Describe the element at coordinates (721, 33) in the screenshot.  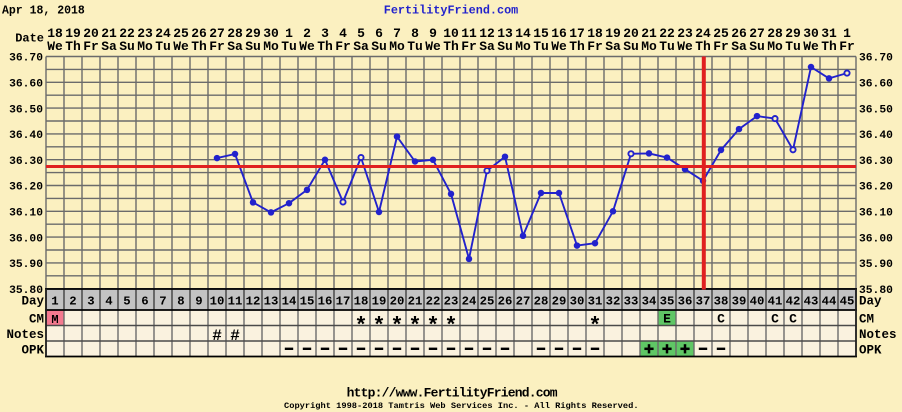
I see `svg-text: 25` at that location.